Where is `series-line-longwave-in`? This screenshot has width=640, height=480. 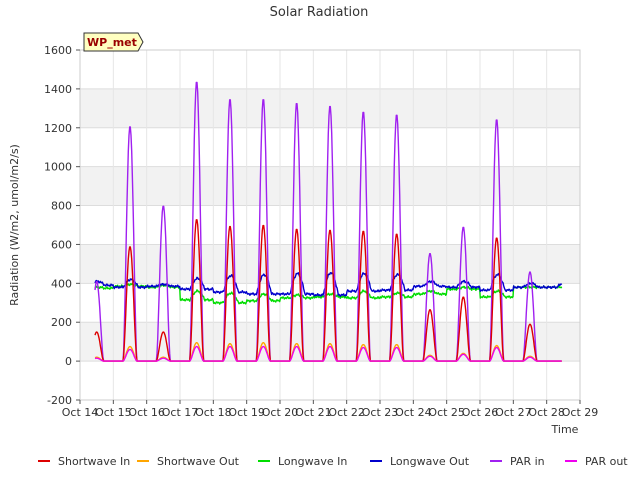 series-line-longwave-in is located at coordinates (328, 293).